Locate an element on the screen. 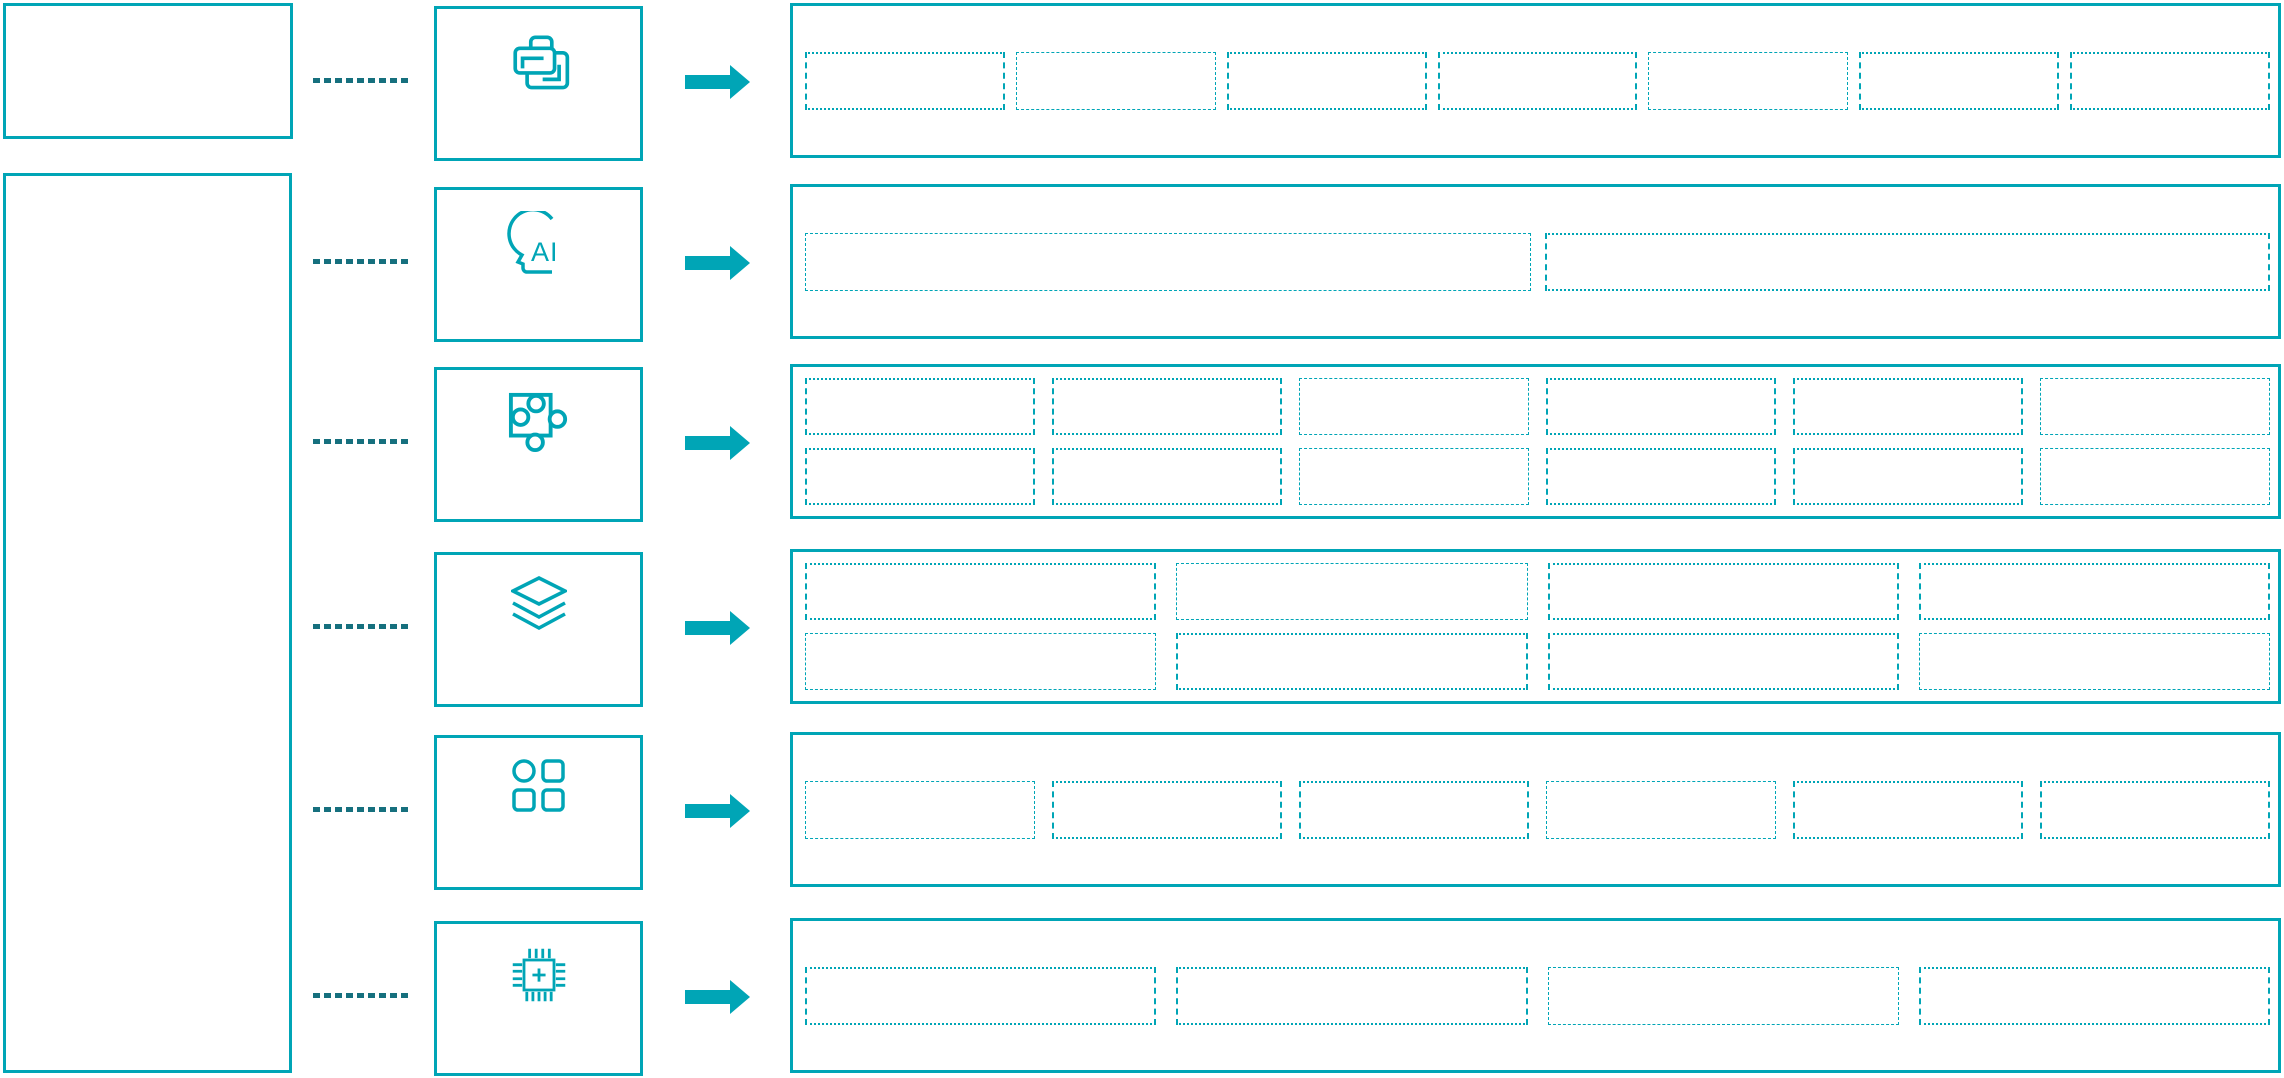 This screenshot has height=1078, width=2284. left-main-box is located at coordinates (147, 623).